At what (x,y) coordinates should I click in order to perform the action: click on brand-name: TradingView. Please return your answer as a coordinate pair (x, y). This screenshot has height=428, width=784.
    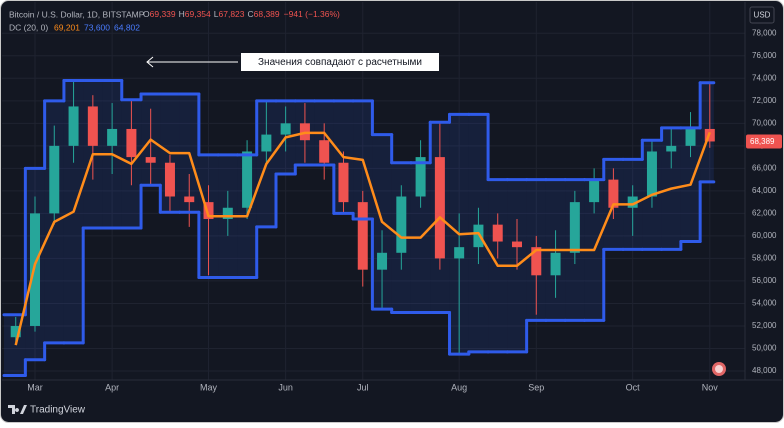
    Looking at the image, I should click on (58, 410).